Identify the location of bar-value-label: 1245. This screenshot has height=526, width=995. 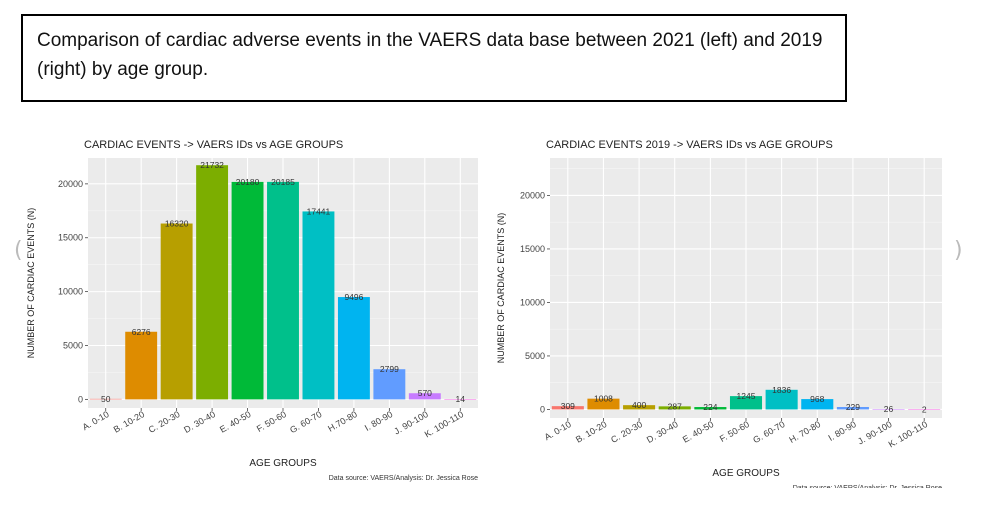
(746, 396).